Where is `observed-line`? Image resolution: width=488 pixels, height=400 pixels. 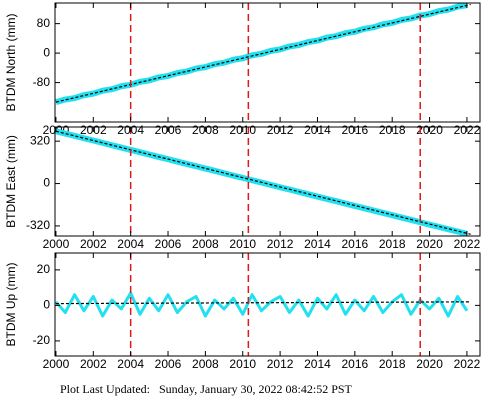 observed-line is located at coordinates (262, 304).